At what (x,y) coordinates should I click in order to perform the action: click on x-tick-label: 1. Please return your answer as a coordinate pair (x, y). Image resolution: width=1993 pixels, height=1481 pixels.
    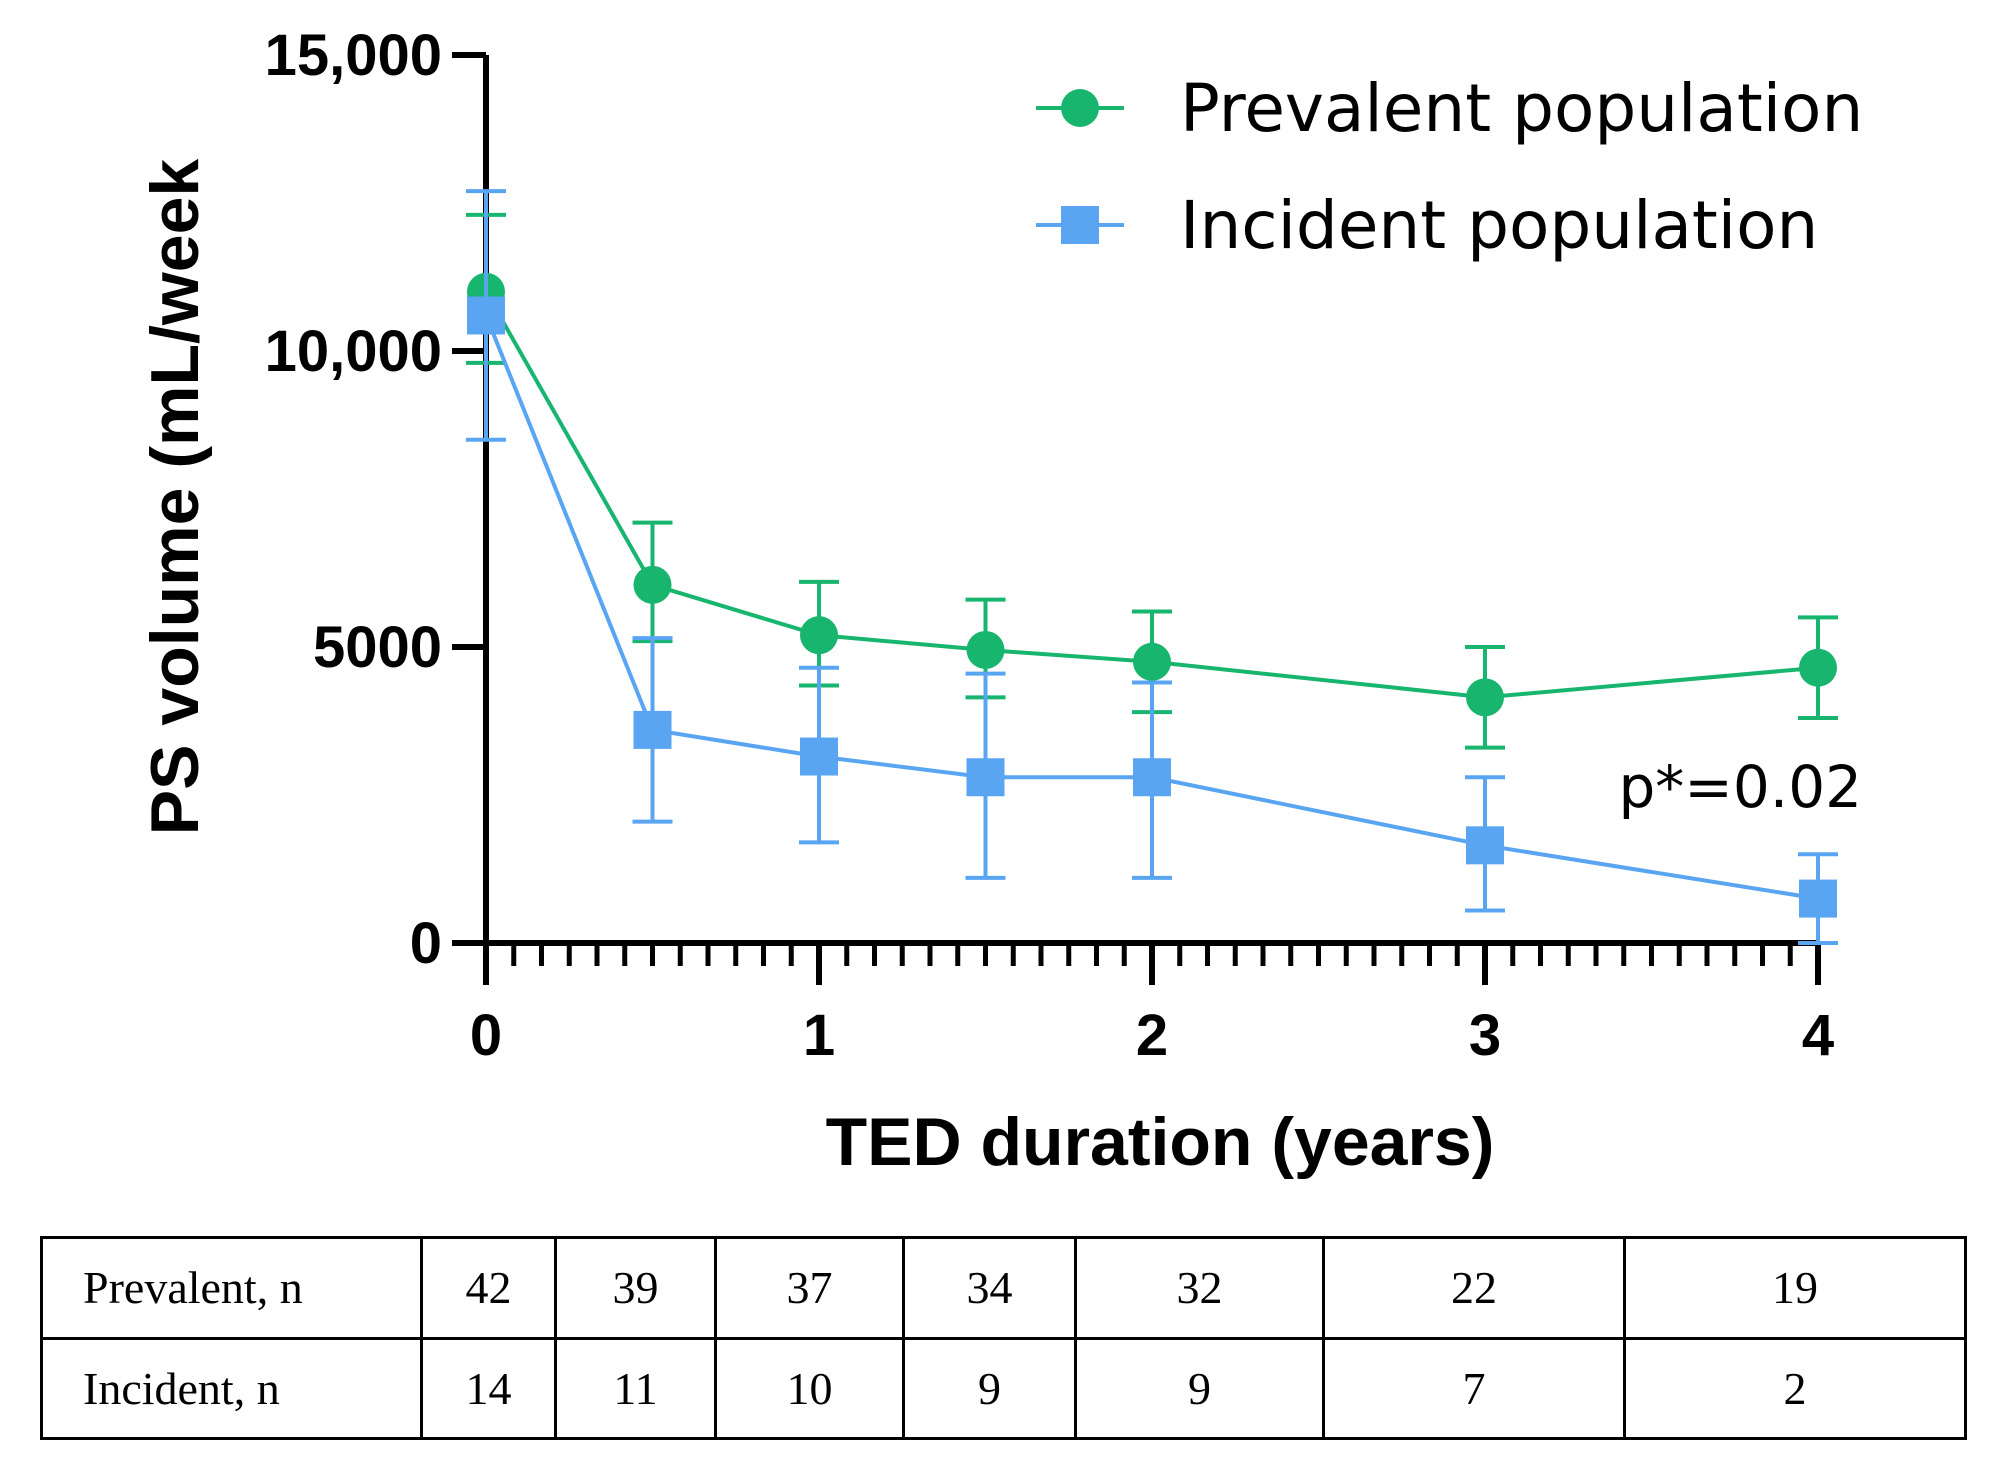
    Looking at the image, I should click on (819, 1035).